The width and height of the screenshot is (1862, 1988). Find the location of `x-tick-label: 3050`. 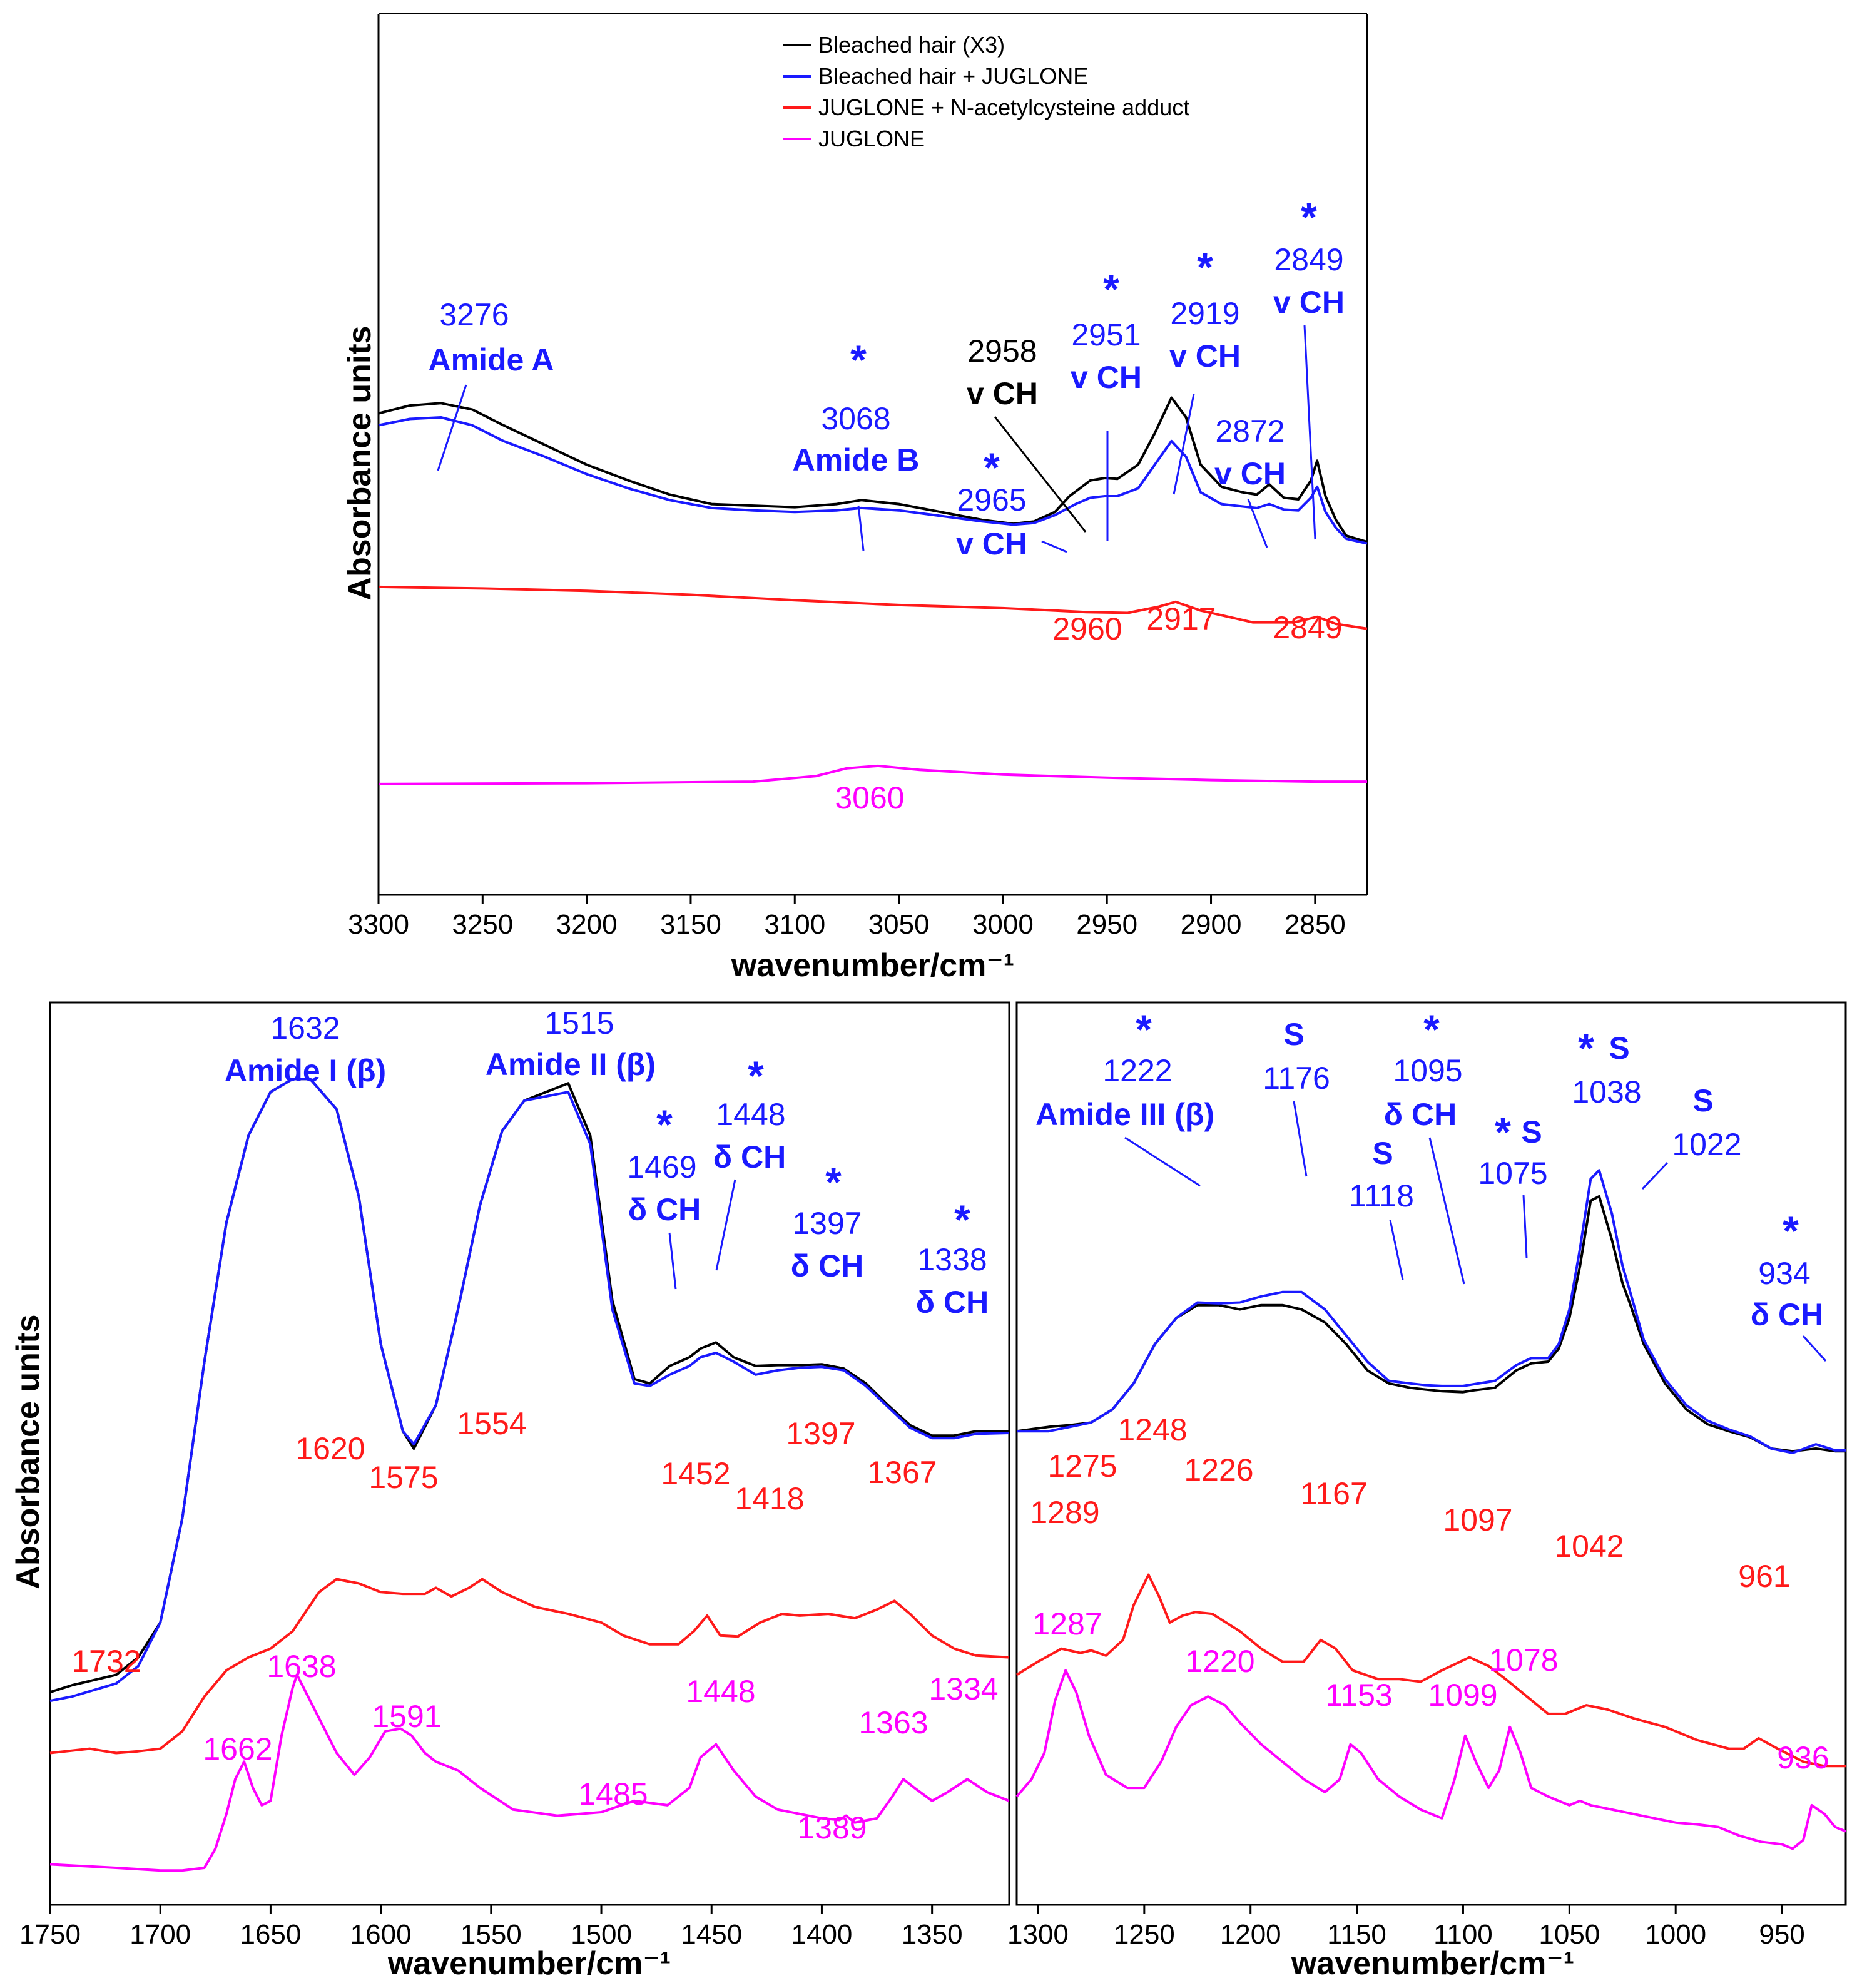

x-tick-label: 3050 is located at coordinates (899, 924).